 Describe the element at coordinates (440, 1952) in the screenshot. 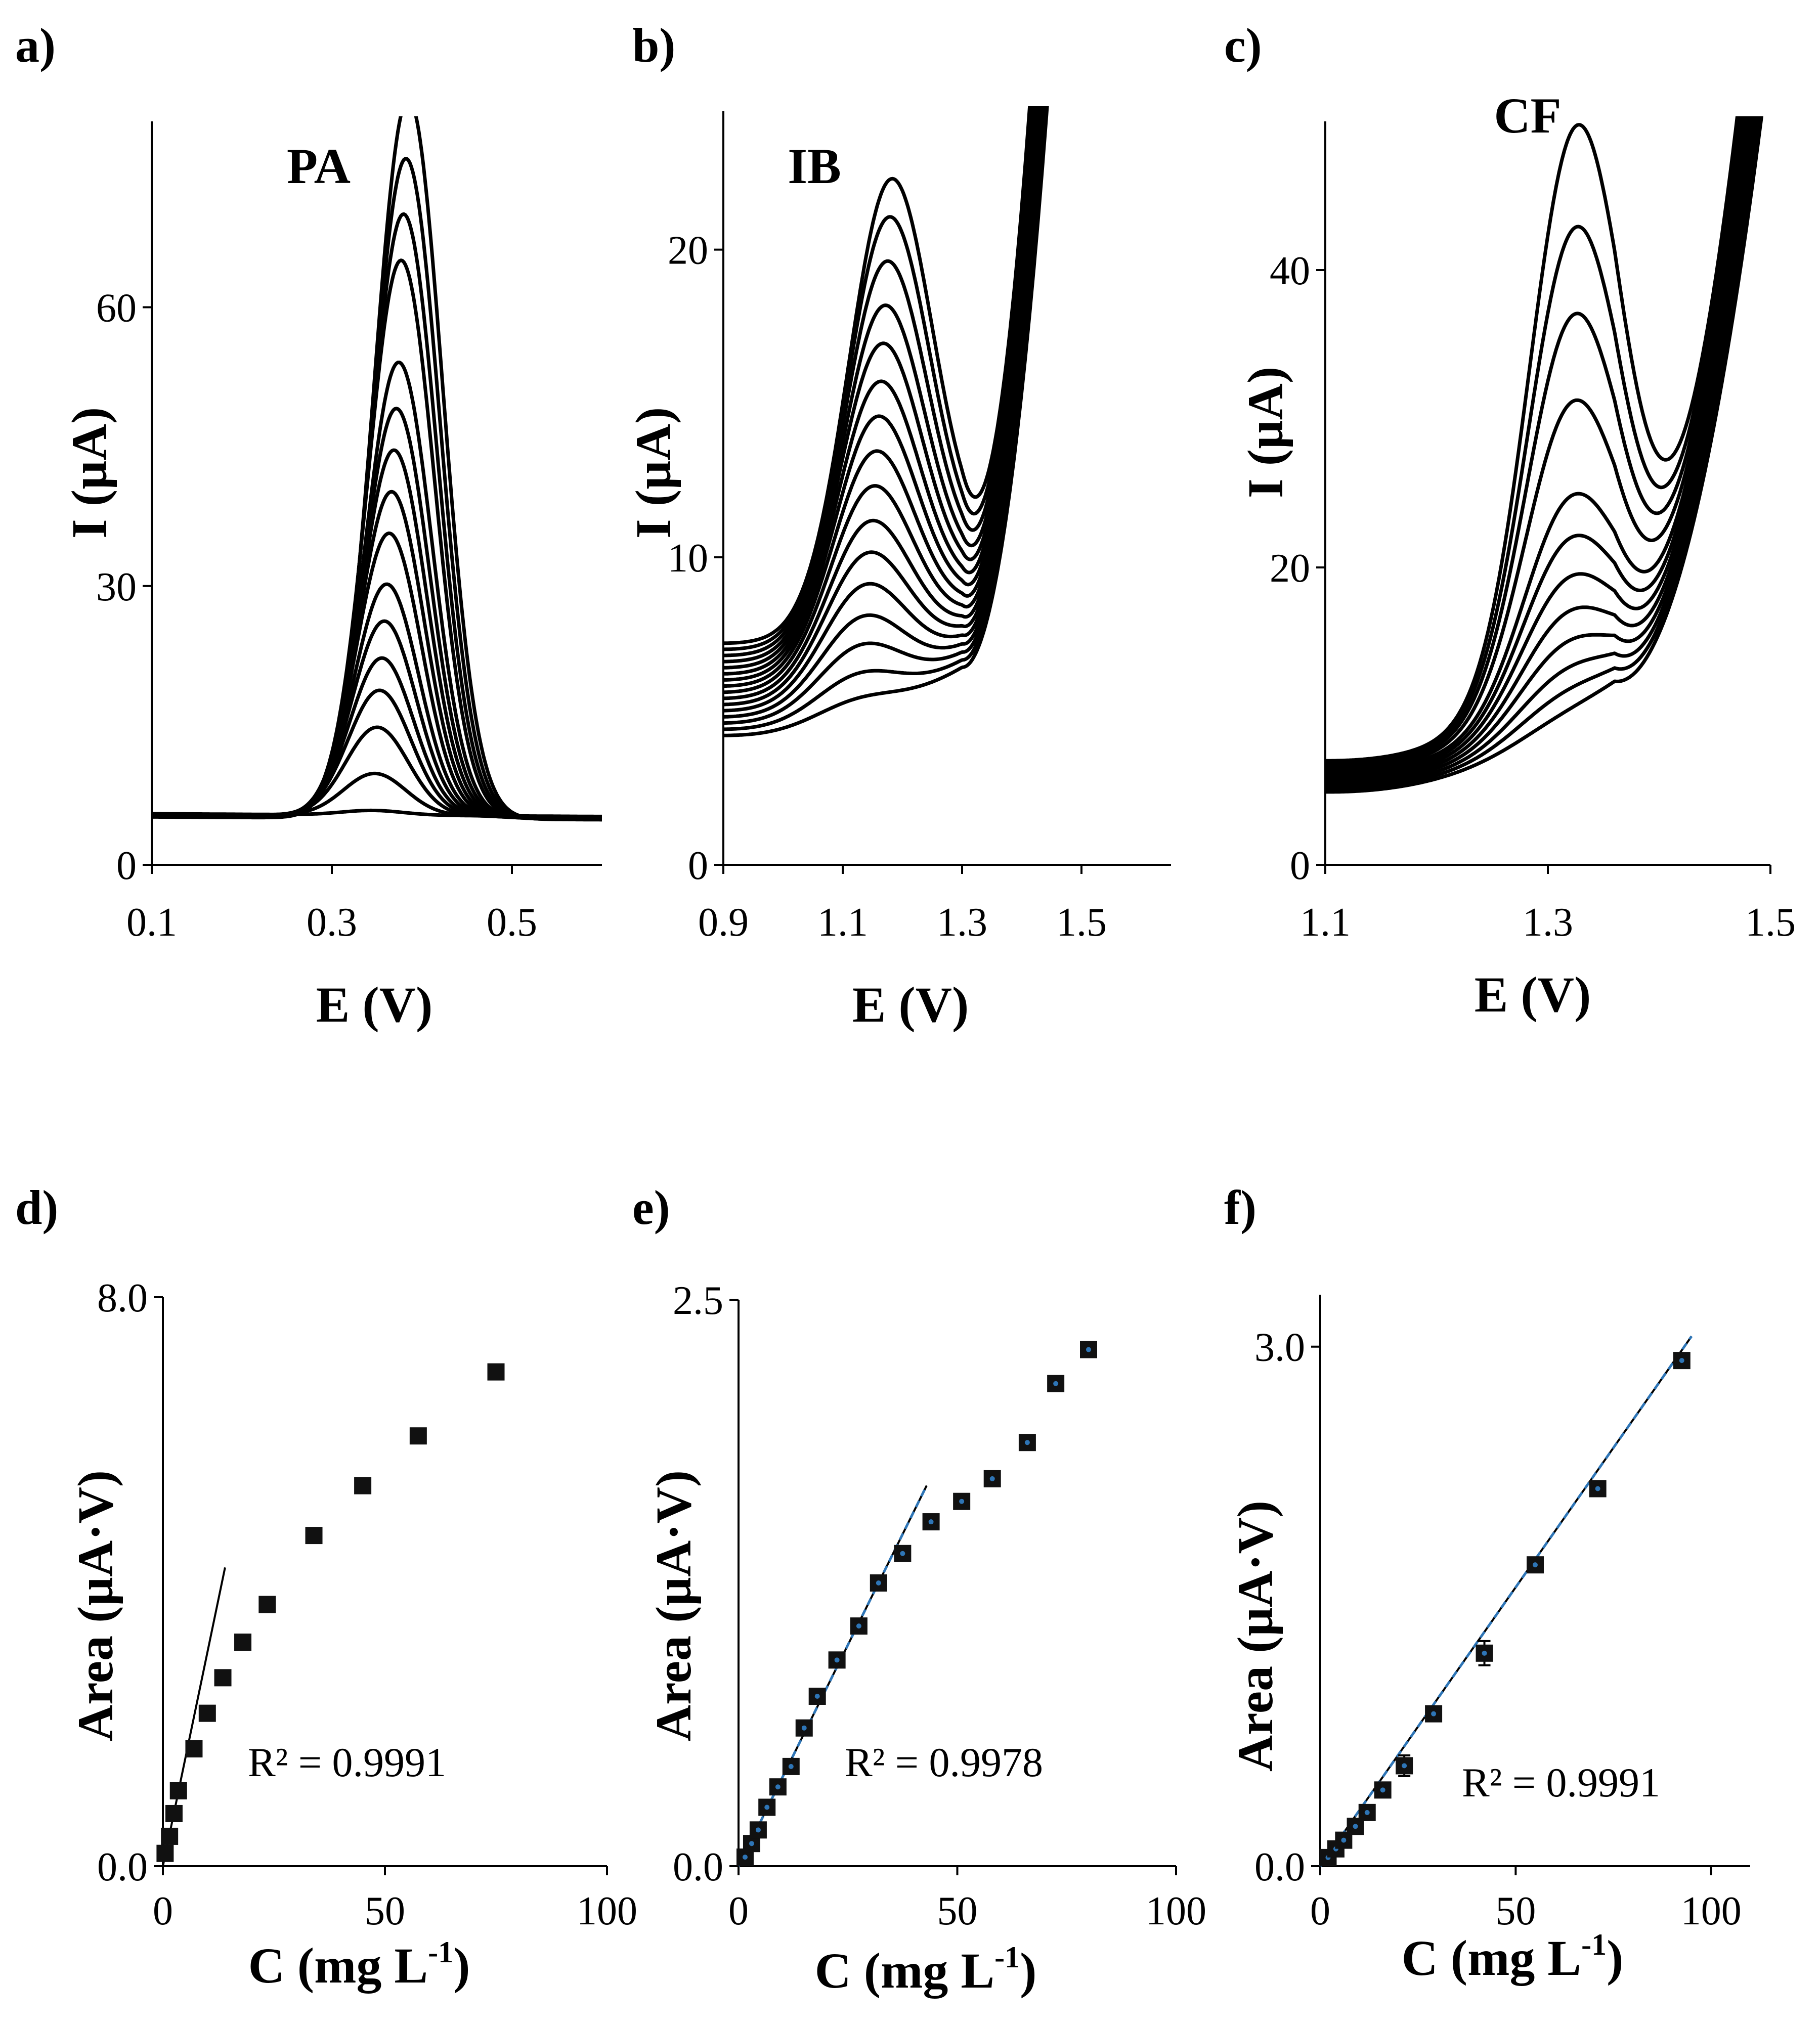

I see `x-axis-title-sup-d: -1` at that location.